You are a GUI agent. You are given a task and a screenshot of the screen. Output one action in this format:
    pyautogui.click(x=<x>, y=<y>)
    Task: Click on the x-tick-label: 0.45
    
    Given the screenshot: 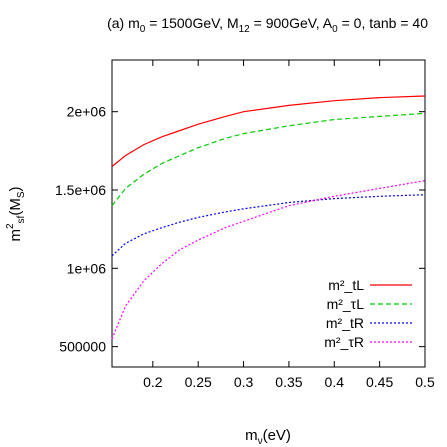 What is the action you would take?
    pyautogui.click(x=379, y=382)
    